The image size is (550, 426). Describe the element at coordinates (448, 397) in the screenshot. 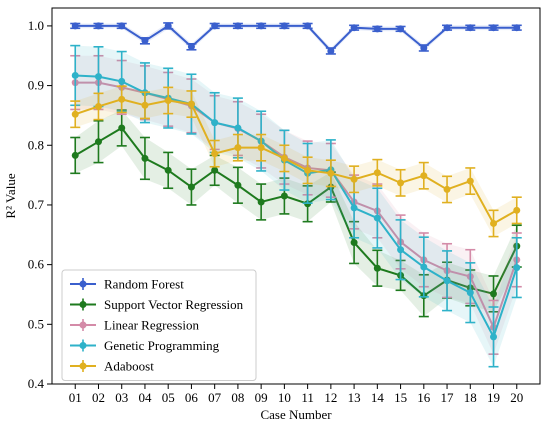

I see `x-tick-label: 17` at that location.